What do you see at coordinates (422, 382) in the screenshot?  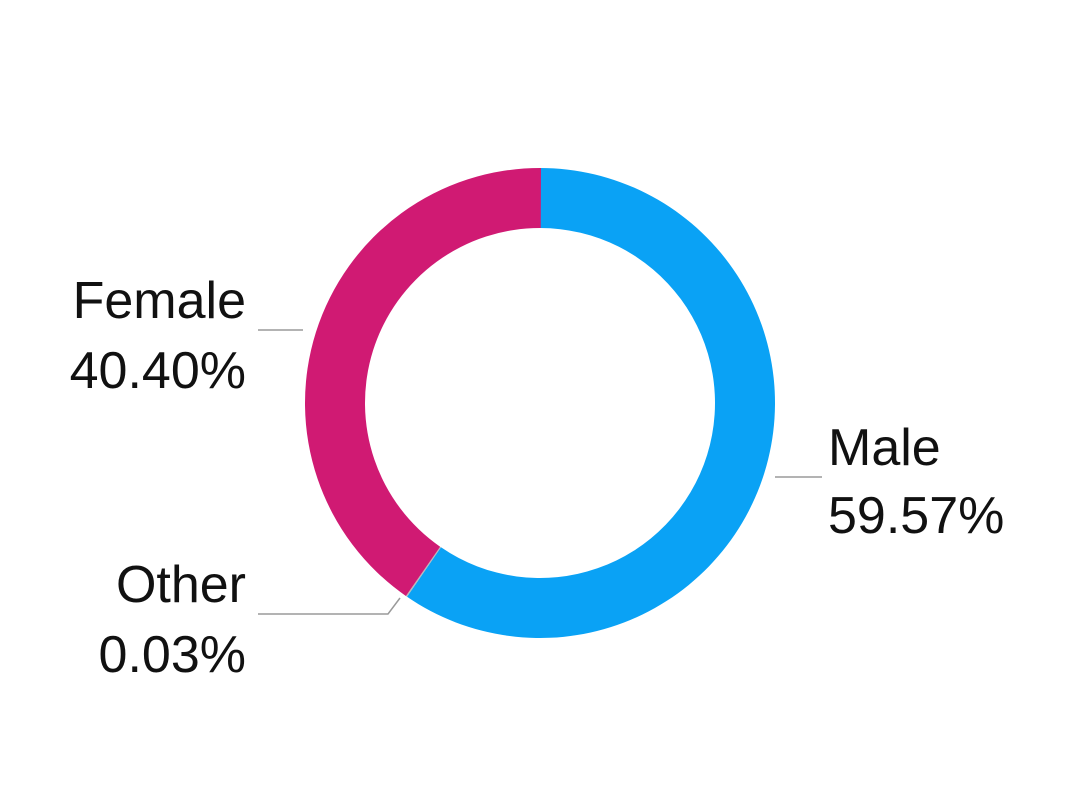 I see `slice-female` at bounding box center [422, 382].